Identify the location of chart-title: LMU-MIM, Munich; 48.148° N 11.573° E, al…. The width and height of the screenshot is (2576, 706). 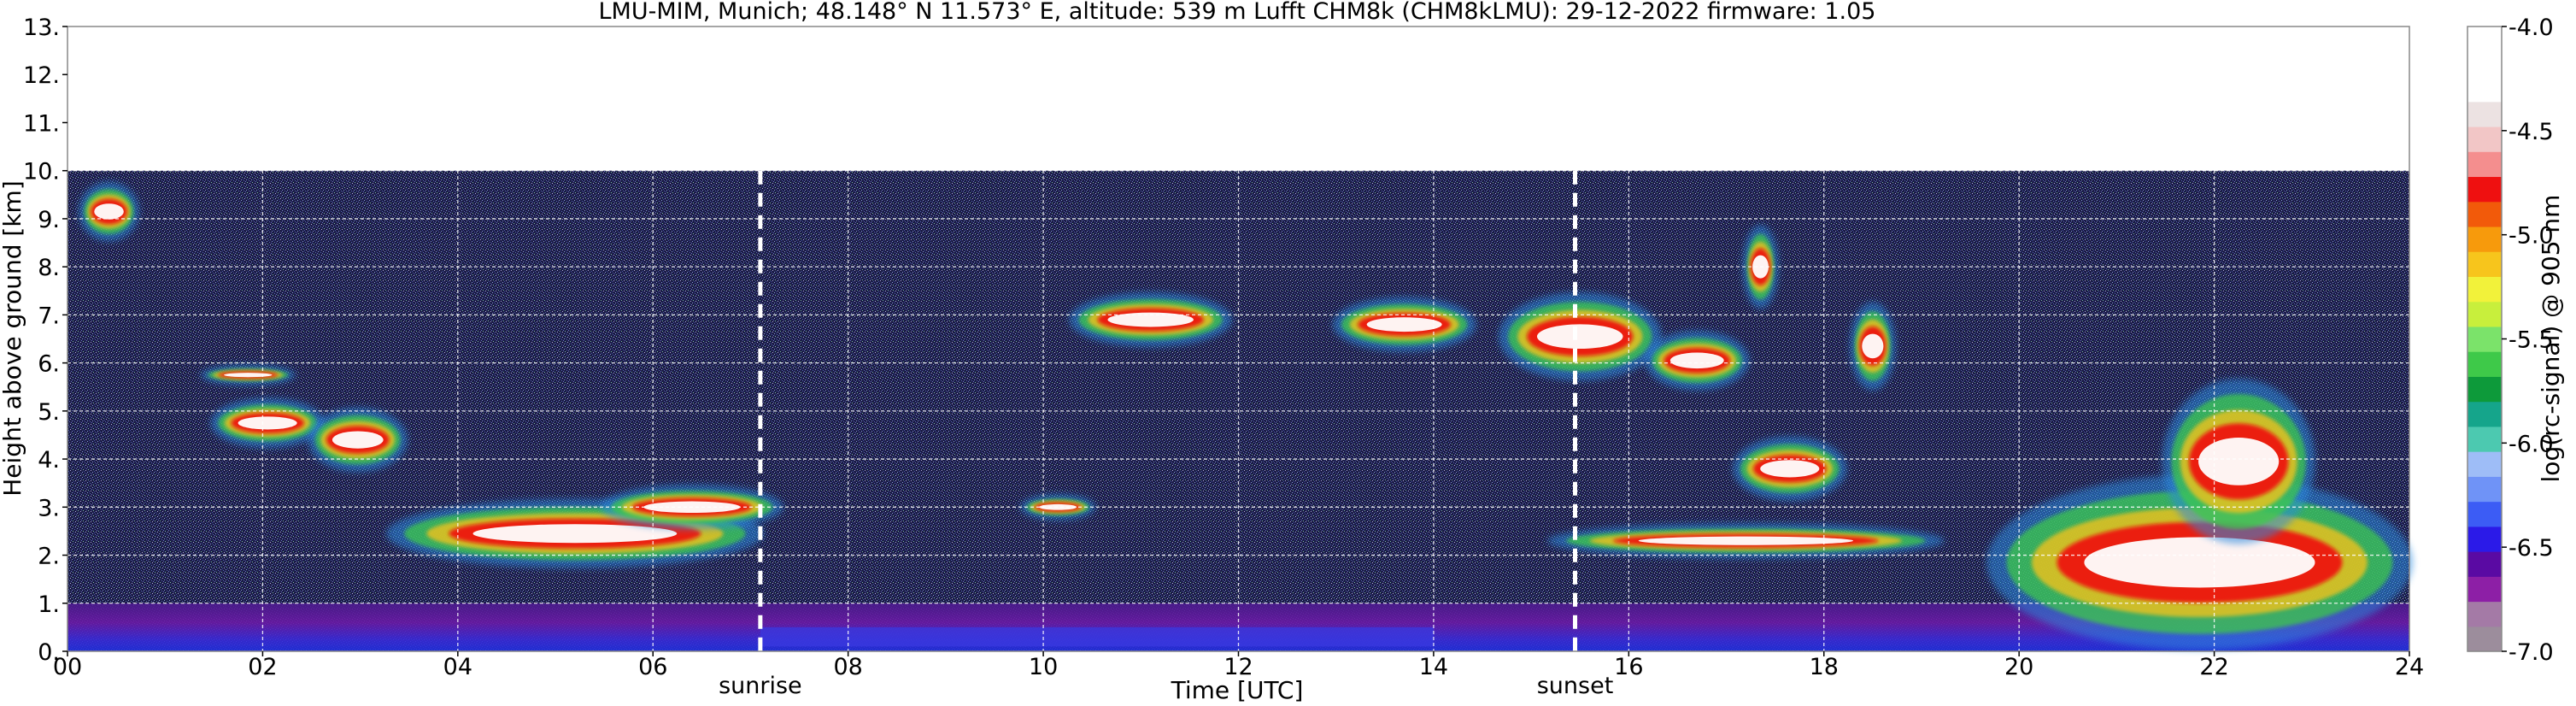
(1237, 12).